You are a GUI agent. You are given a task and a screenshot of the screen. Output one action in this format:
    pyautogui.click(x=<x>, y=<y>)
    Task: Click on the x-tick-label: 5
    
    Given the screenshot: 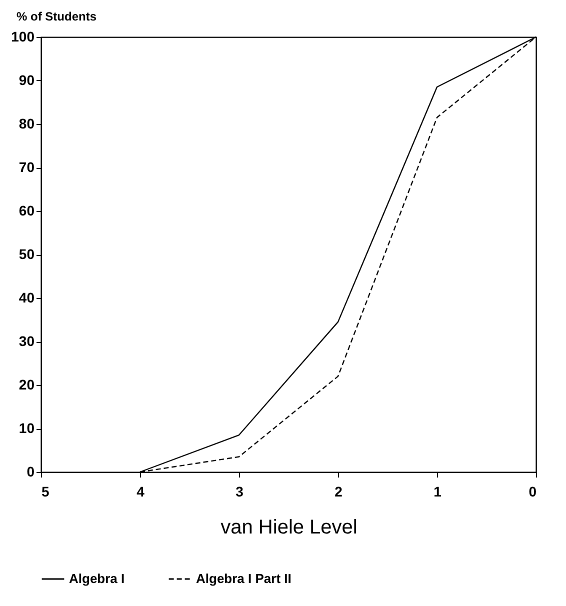 What is the action you would take?
    pyautogui.click(x=46, y=492)
    